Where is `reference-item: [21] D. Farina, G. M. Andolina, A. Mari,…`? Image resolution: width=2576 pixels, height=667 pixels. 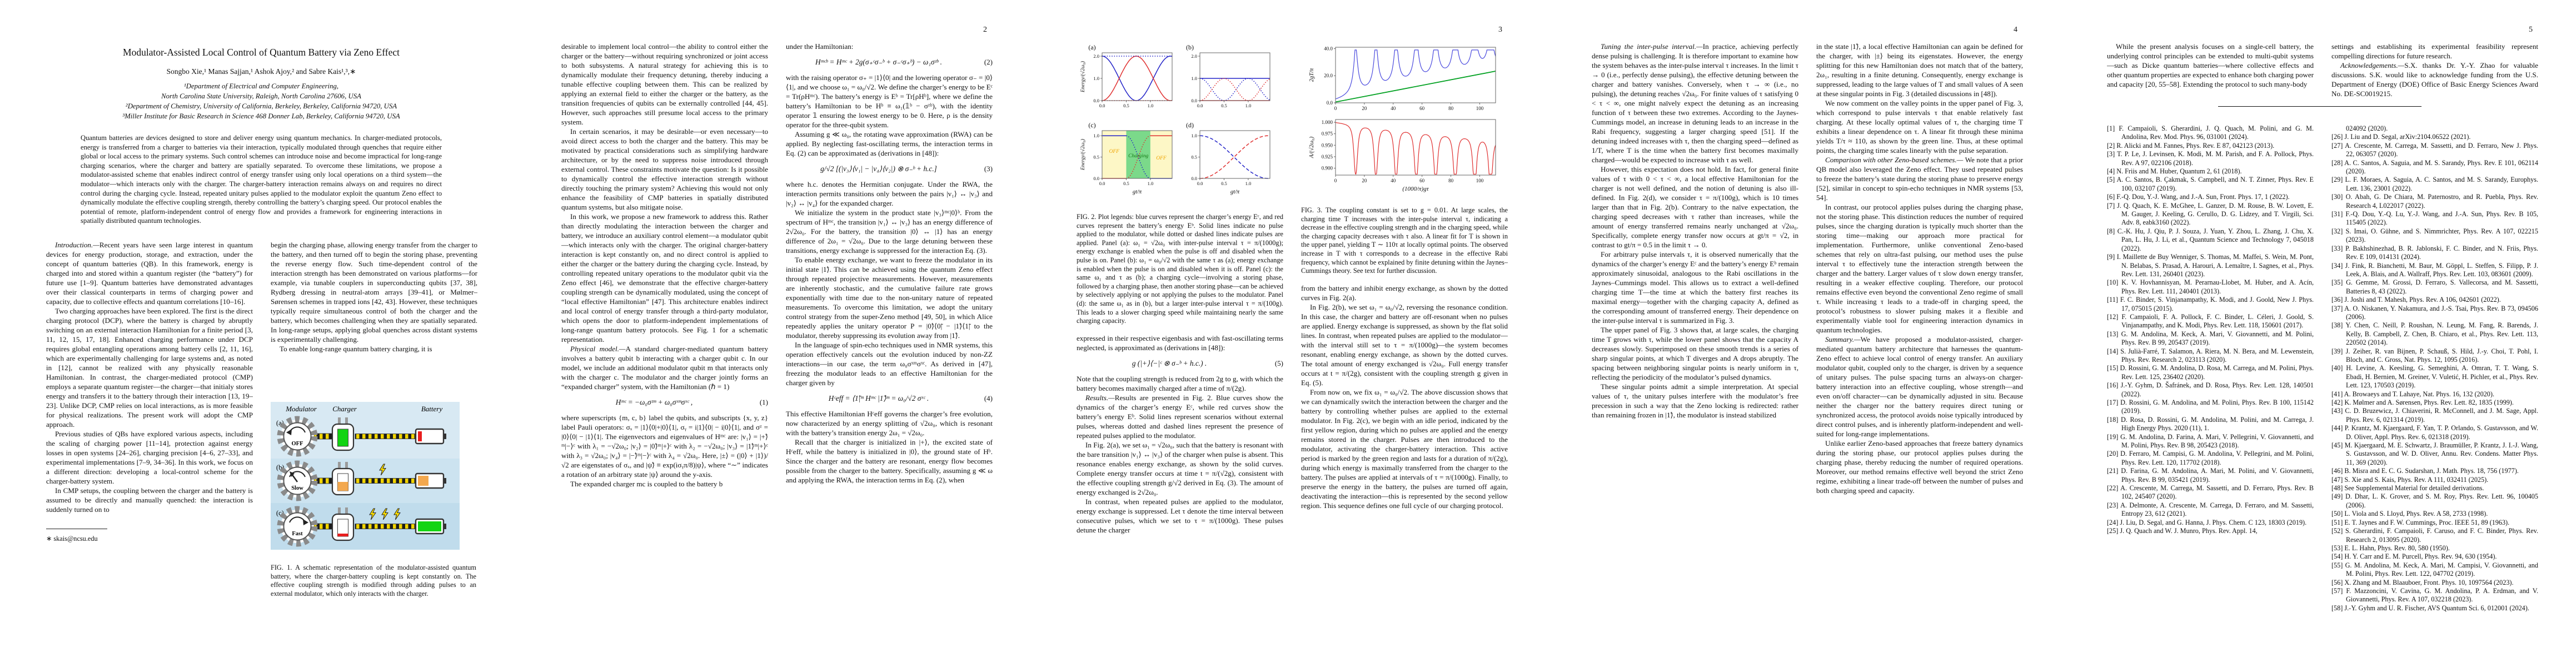
reference-item: [21] D. Farina, G. M. Andolina, A. Mari,… is located at coordinates (2210, 475).